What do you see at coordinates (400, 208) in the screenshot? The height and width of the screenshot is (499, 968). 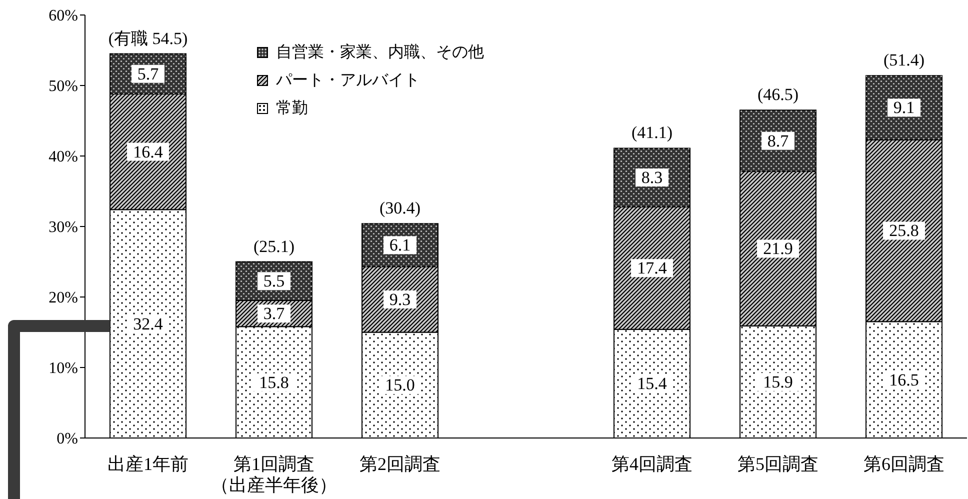 I see `total-label: (30.4)` at bounding box center [400, 208].